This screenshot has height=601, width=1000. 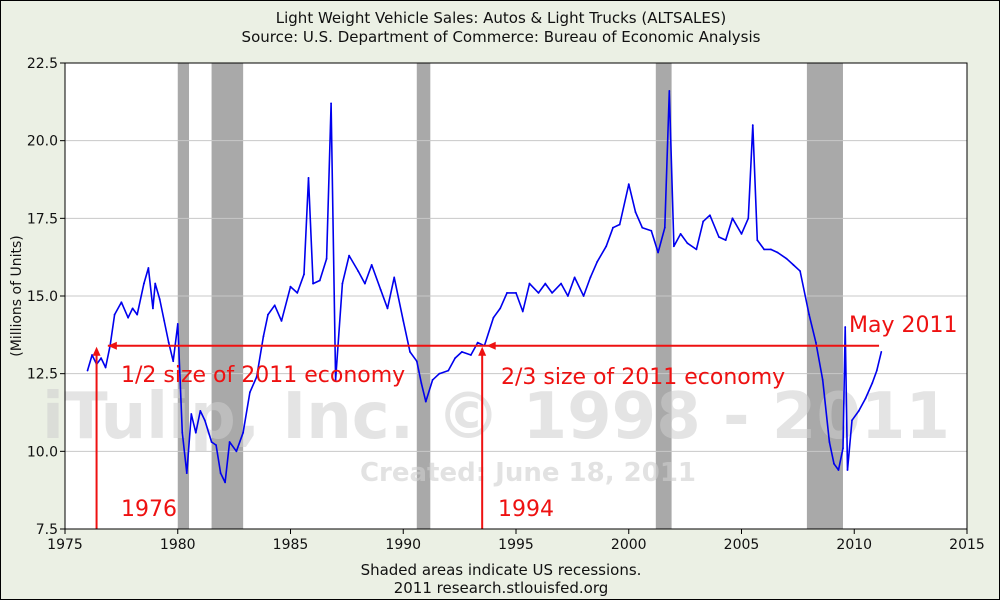 I want to click on x-tick-label: 1985, so click(x=291, y=545).